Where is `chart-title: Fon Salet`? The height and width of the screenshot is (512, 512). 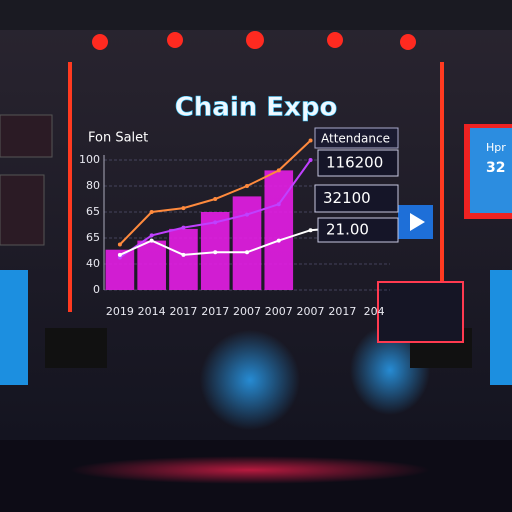
chart-title: Fon Salet is located at coordinates (118, 138).